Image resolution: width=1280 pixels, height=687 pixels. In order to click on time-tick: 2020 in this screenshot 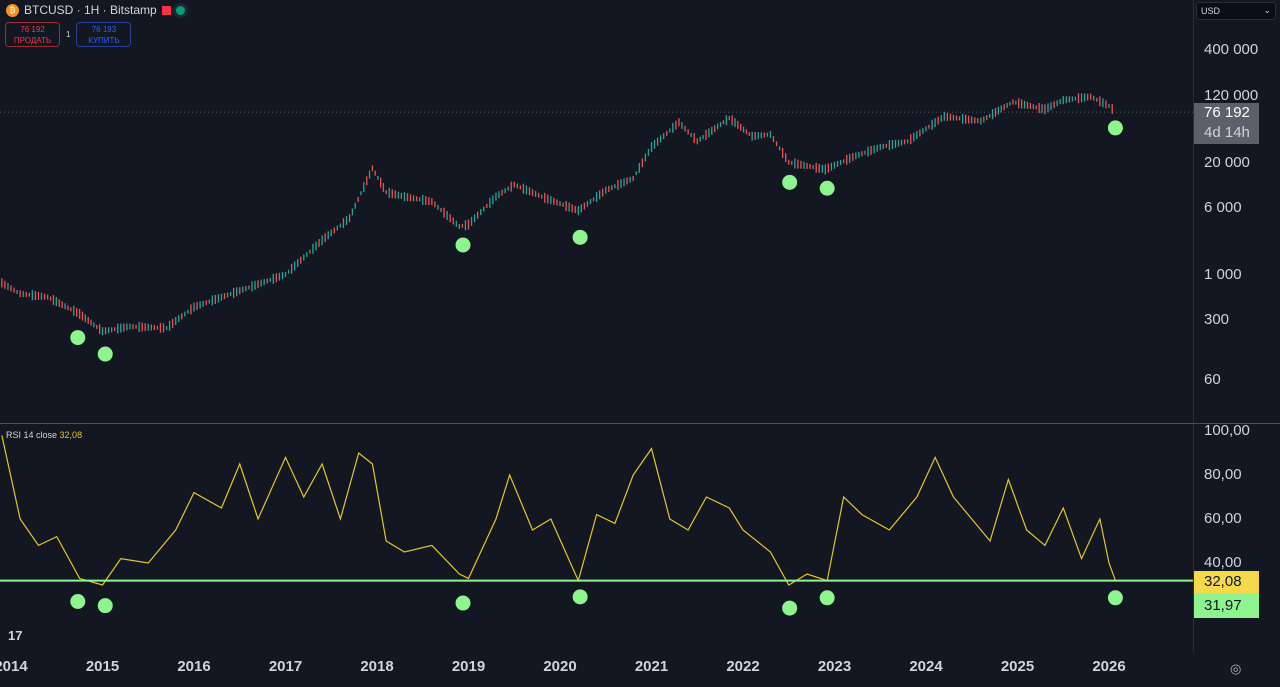, I will do `click(560, 666)`.